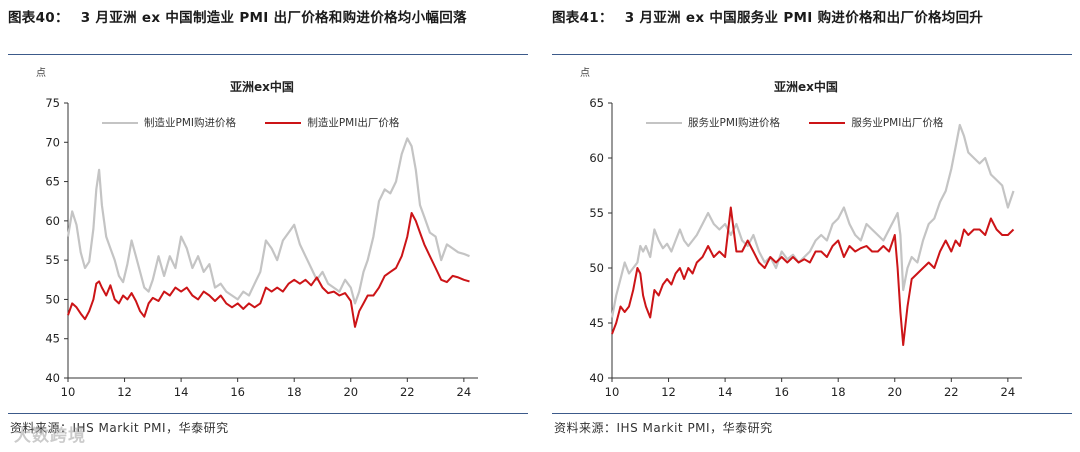 The image size is (1080, 452). I want to click on figure-label: 图表41：, so click(582, 18).